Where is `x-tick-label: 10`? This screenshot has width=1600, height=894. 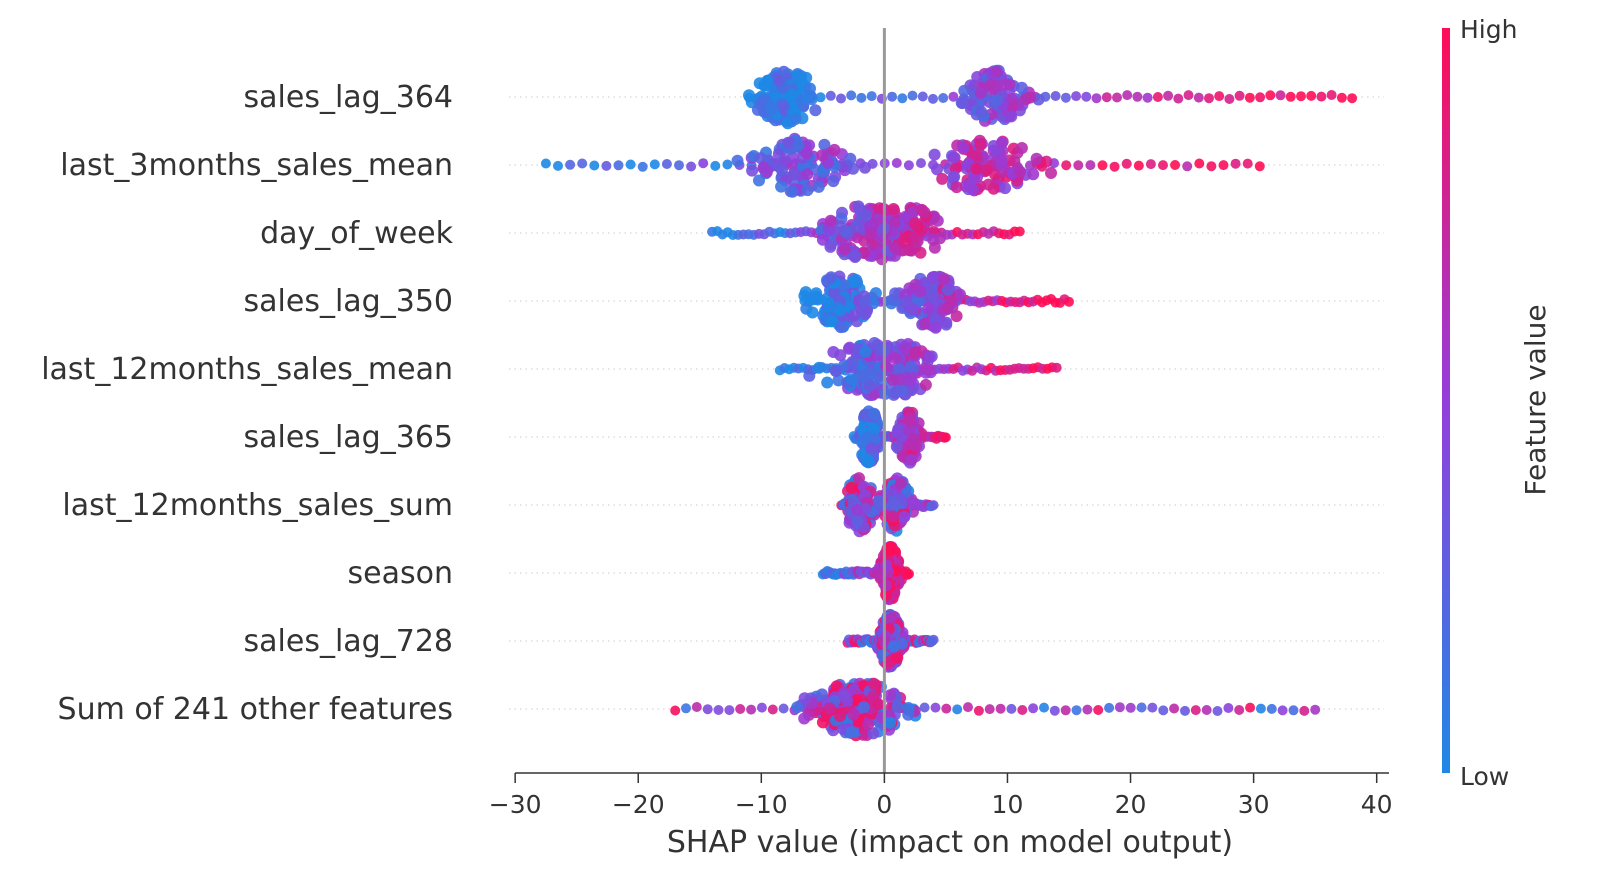 x-tick-label: 10 is located at coordinates (1008, 804).